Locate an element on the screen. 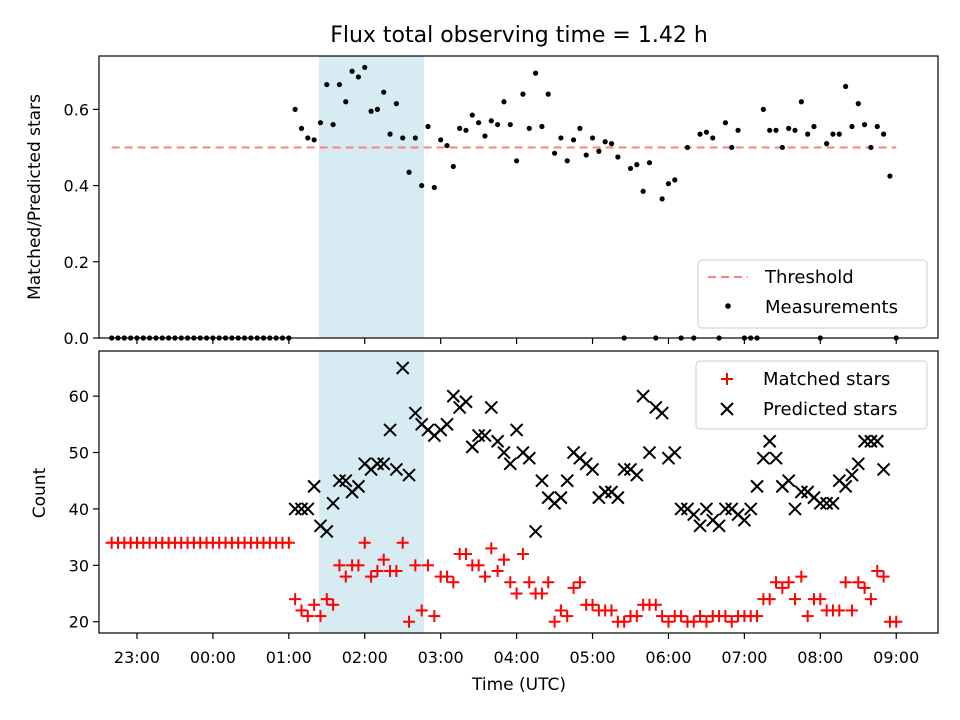  chart-title: Flux total observing time = 1.42 h is located at coordinates (519, 35).